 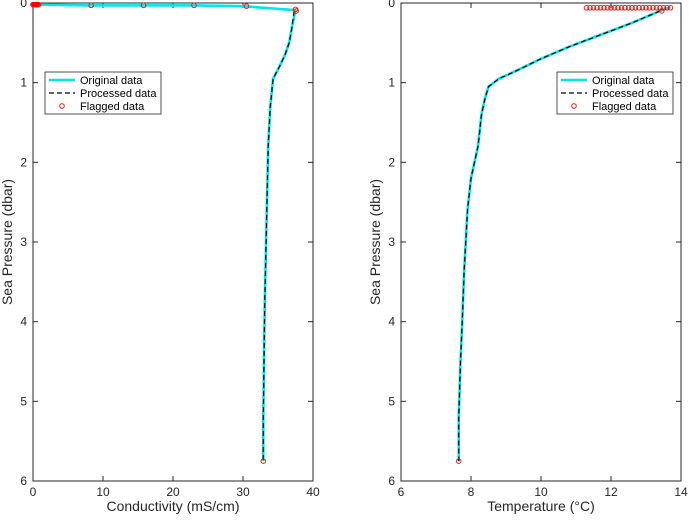 What do you see at coordinates (611, 492) in the screenshot?
I see `x-tick-label: 12` at bounding box center [611, 492].